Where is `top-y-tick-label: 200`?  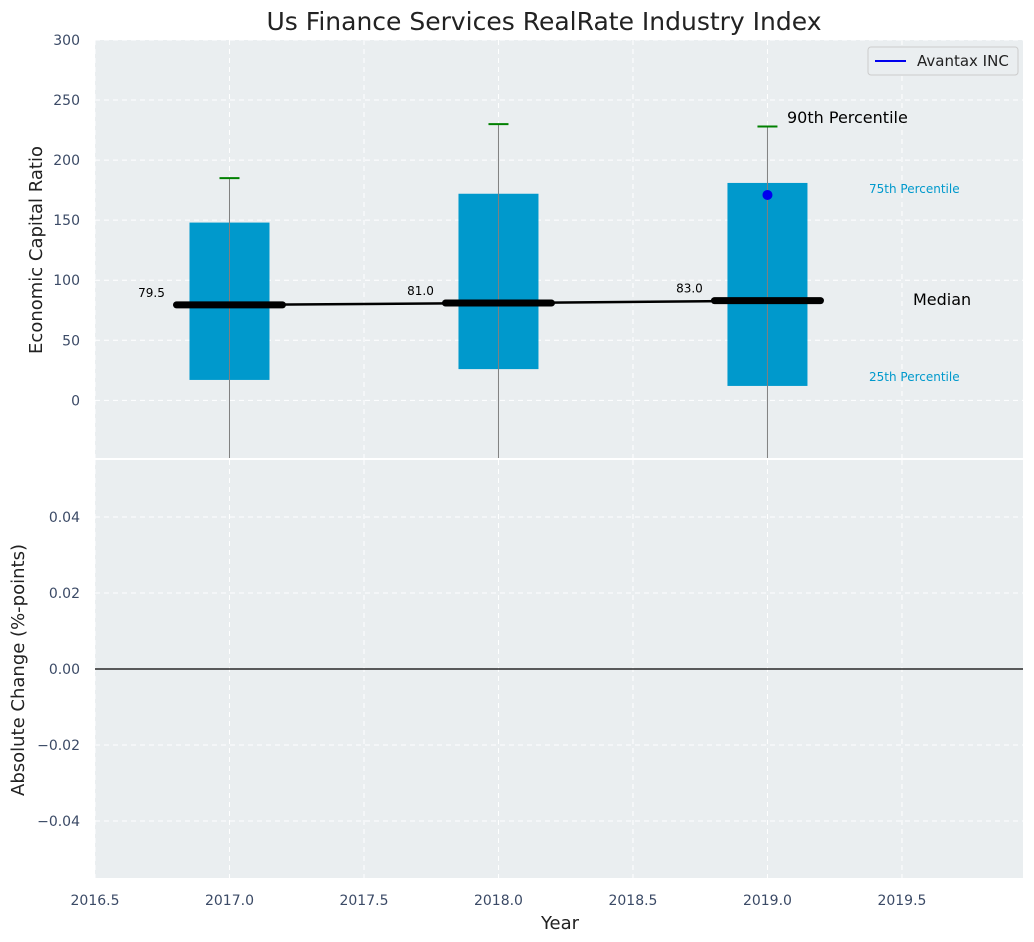 top-y-tick-label: 200 is located at coordinates (66, 161).